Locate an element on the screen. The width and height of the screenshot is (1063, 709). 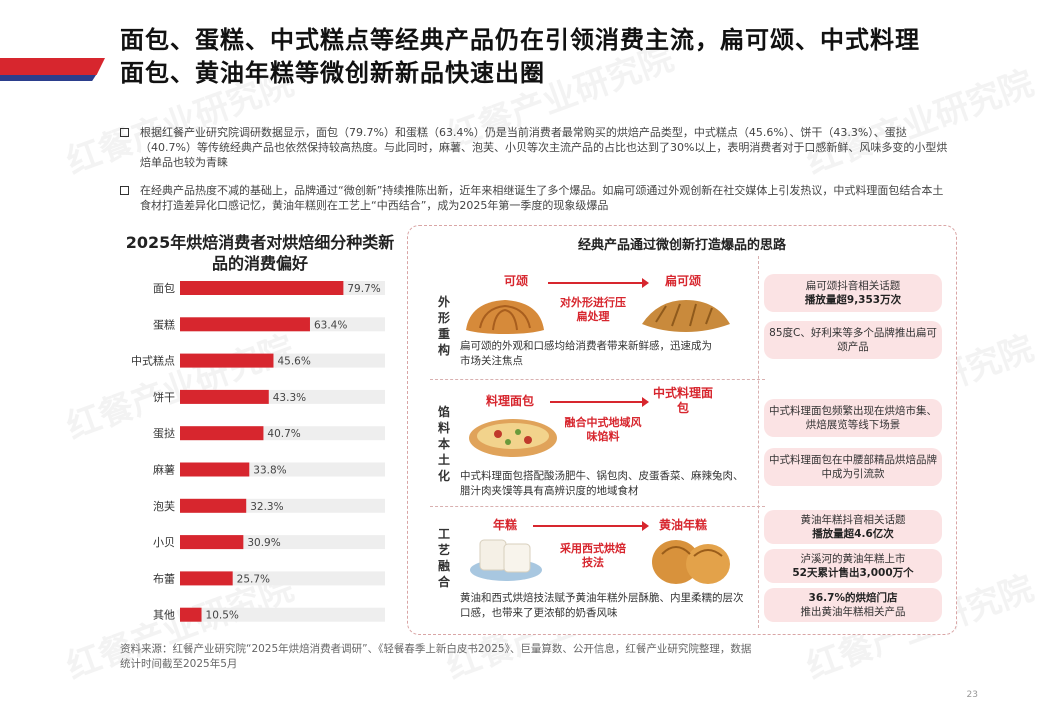
value-label: 25.7% is located at coordinates (253, 579).